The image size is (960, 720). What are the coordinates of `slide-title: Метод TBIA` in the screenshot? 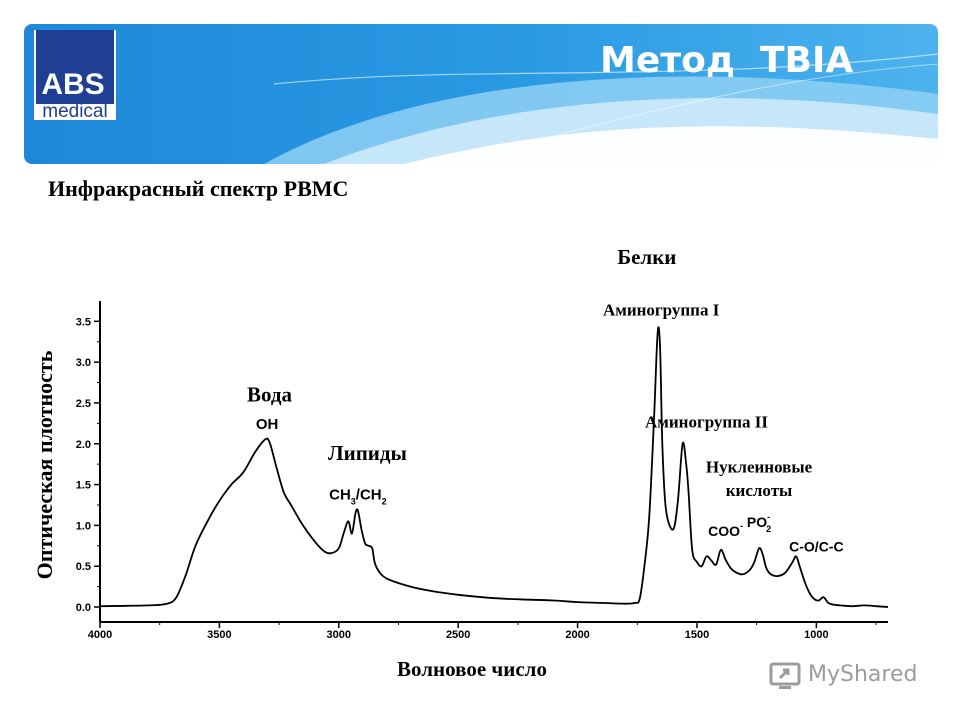 It's located at (727, 60).